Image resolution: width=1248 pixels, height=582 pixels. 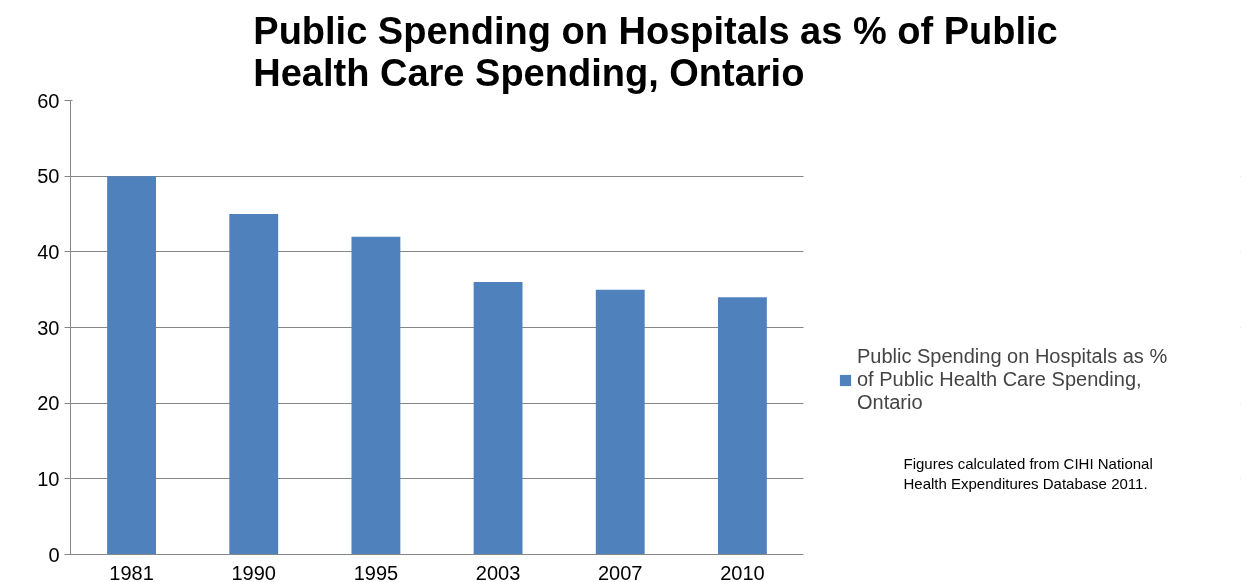 What do you see at coordinates (253, 571) in the screenshot?
I see `x-tick-label: 1990` at bounding box center [253, 571].